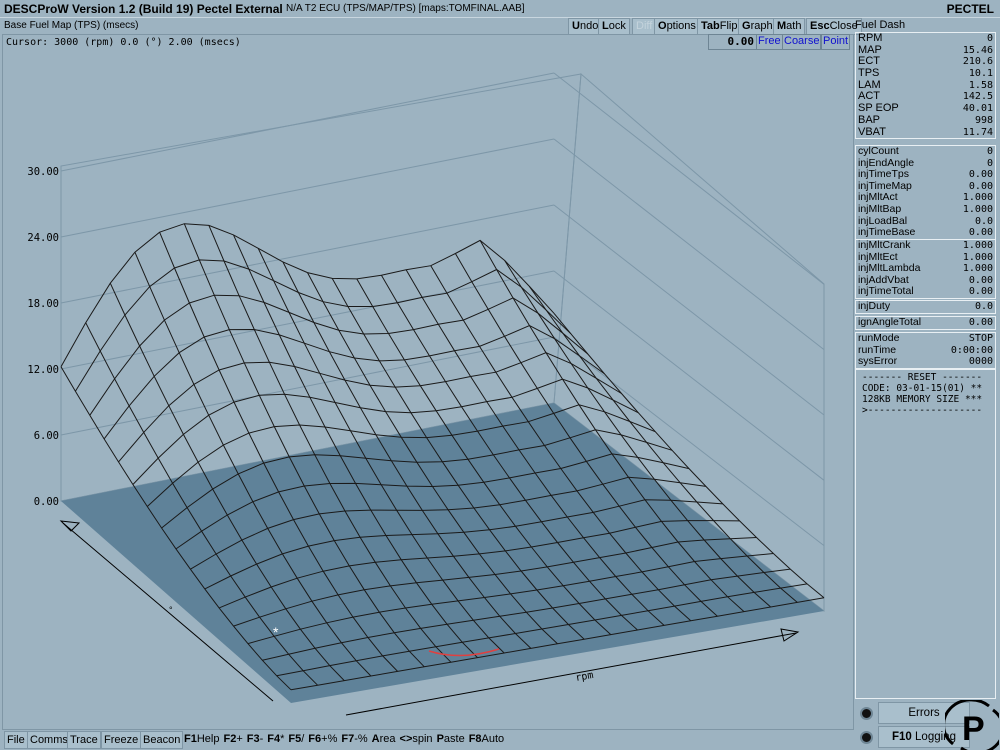  What do you see at coordinates (121, 740) in the screenshot?
I see `menu-freeze: Freeze` at bounding box center [121, 740].